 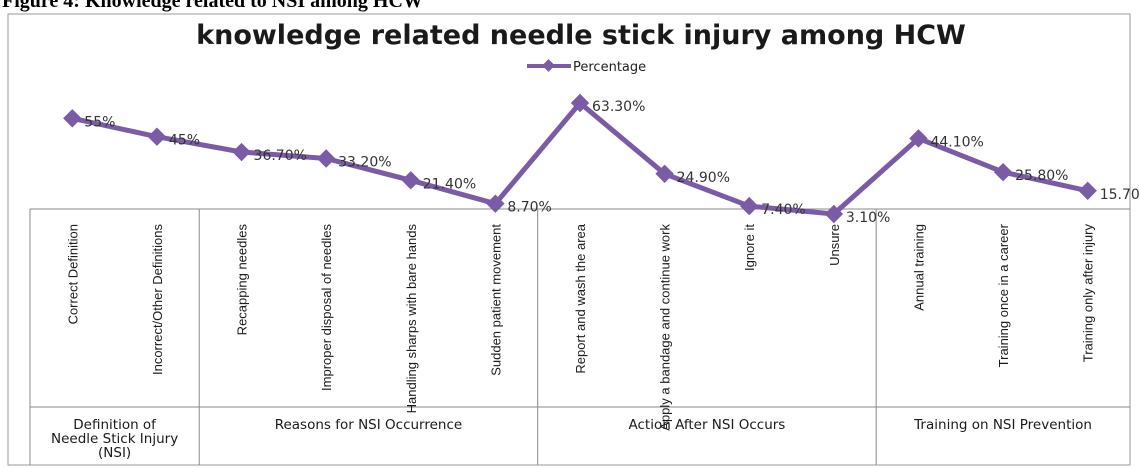 What do you see at coordinates (115, 425) in the screenshot?
I see `group-label: Definition of` at bounding box center [115, 425].